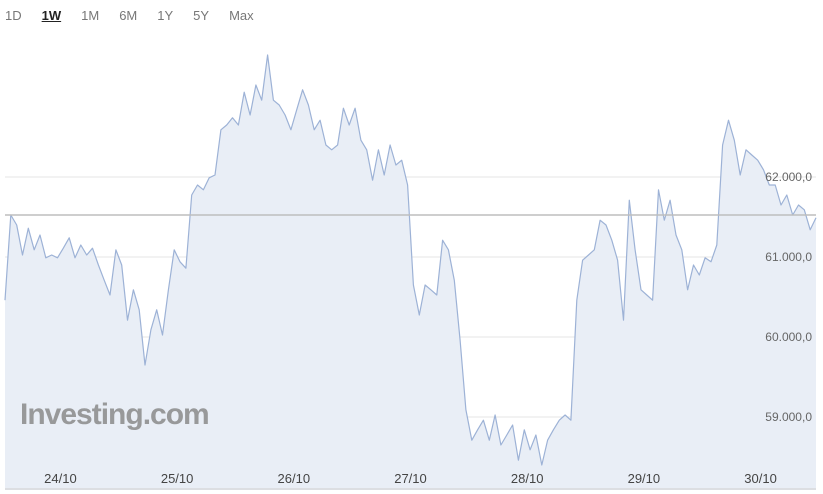 This screenshot has height=494, width=823. Describe the element at coordinates (90, 15) in the screenshot. I see `range-tab: 1M` at that location.